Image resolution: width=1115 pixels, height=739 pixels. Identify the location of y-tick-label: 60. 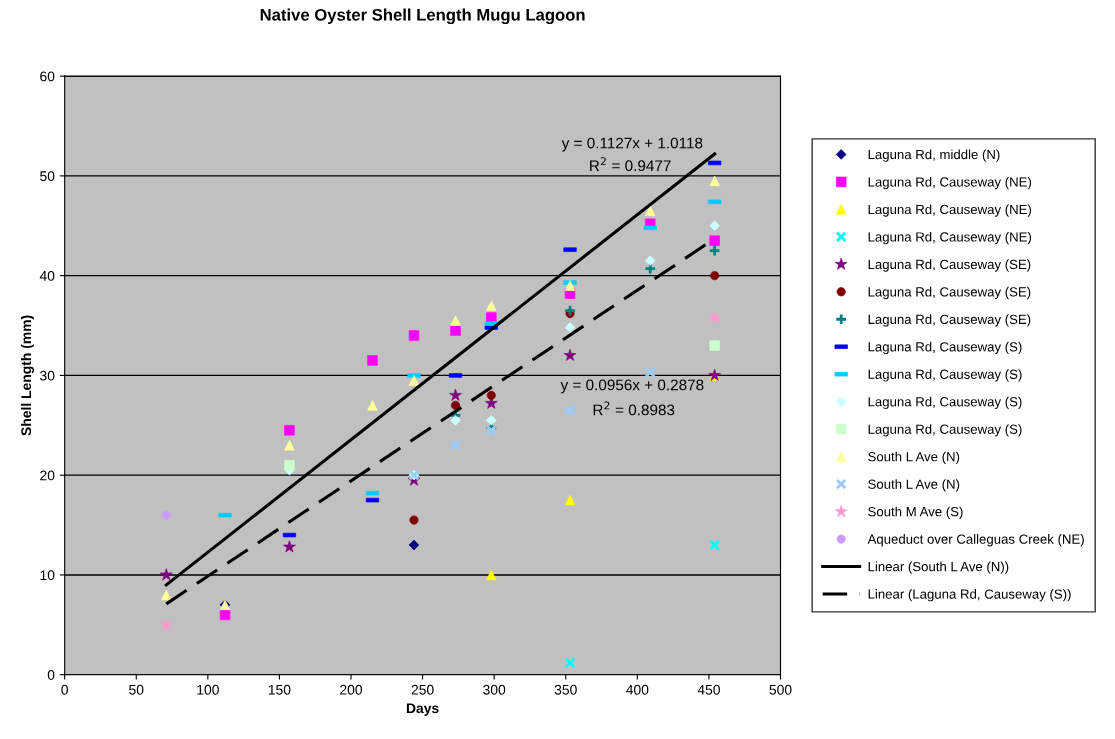
(47, 76).